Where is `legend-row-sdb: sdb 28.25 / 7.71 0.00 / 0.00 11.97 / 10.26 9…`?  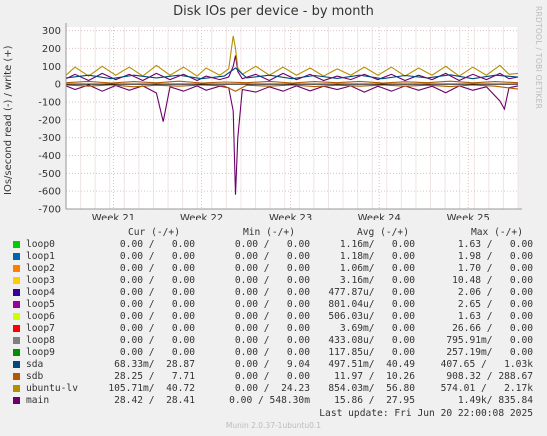 legend-row-sdb: sdb 28.25 / 7.71 0.00 / 0.00 11.97 / 10.26 9… is located at coordinates (273, 377).